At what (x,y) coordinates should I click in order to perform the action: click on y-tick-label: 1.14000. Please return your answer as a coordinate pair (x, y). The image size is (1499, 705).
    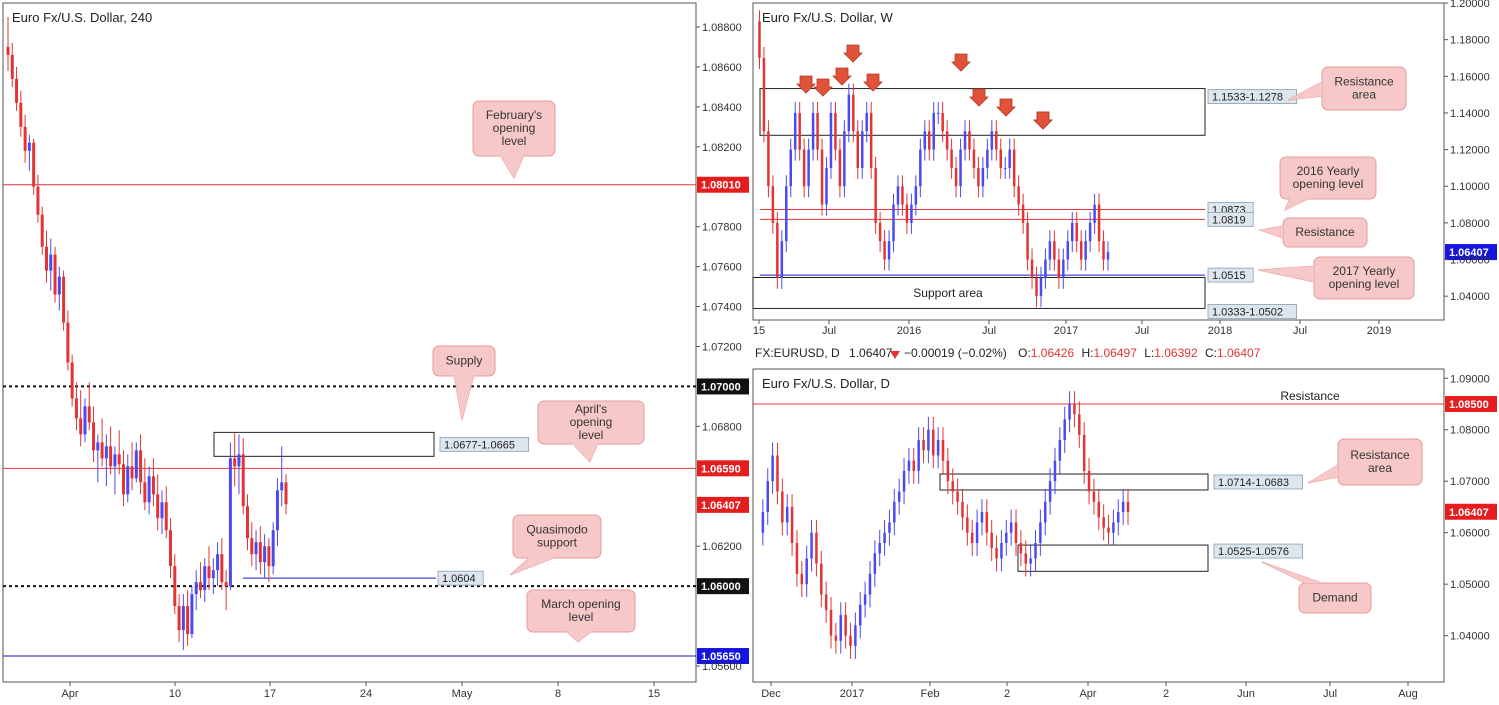
    Looking at the image, I should click on (1470, 114).